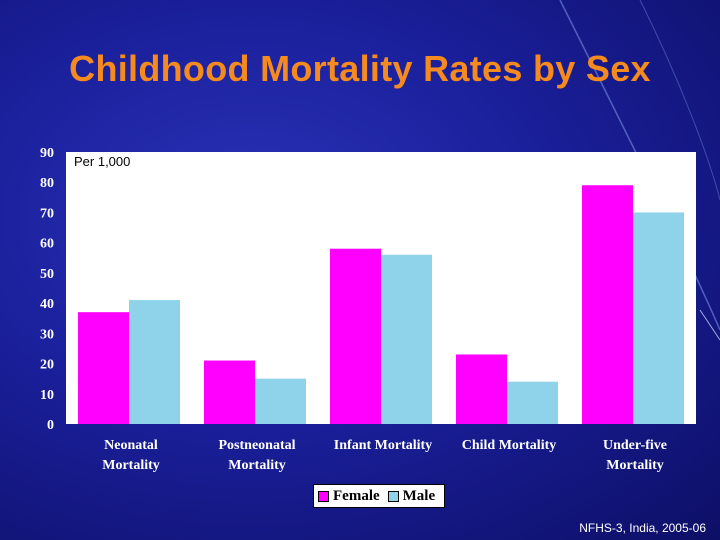 This screenshot has height=540, width=720. Describe the element at coordinates (608, 169) in the screenshot. I see `data-label-female: 79` at that location.